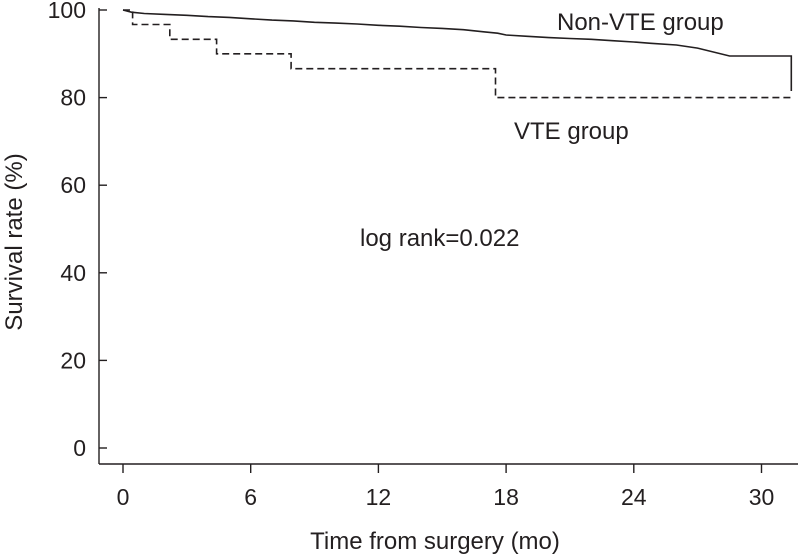 This screenshot has width=798, height=557. I want to click on x-tick-label: 6, so click(250, 497).